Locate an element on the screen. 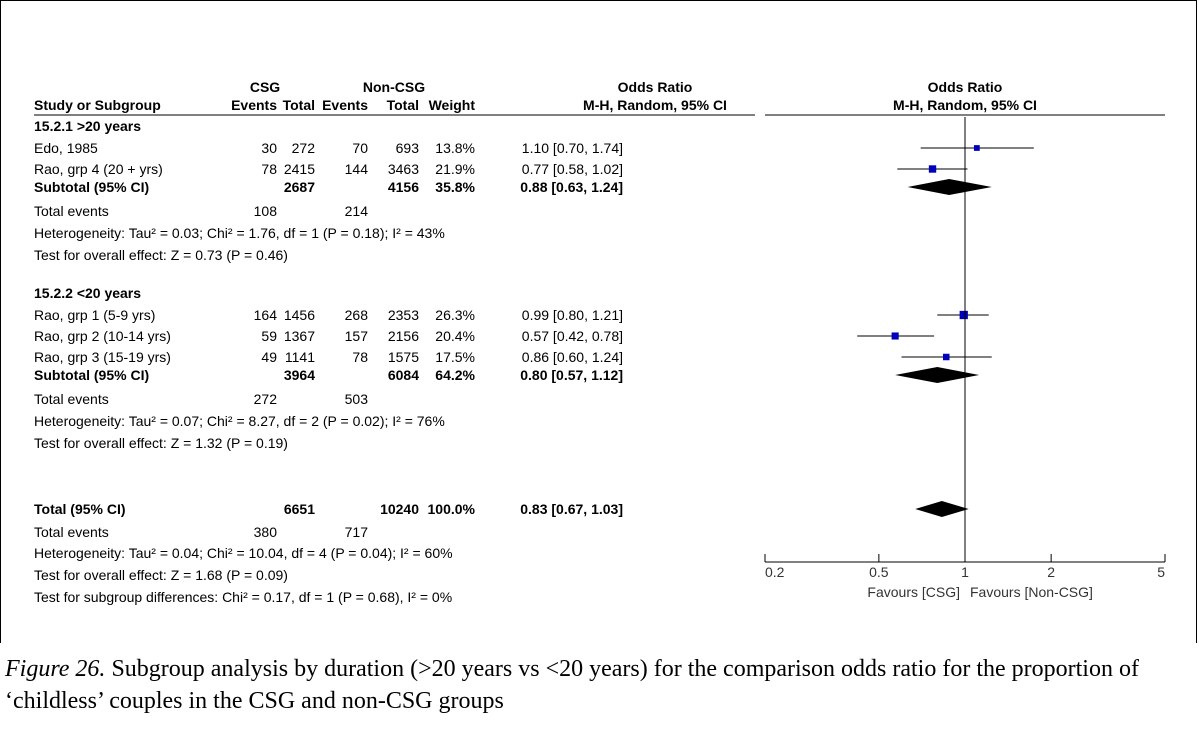  study-total-noncsg: 693 is located at coordinates (408, 148).